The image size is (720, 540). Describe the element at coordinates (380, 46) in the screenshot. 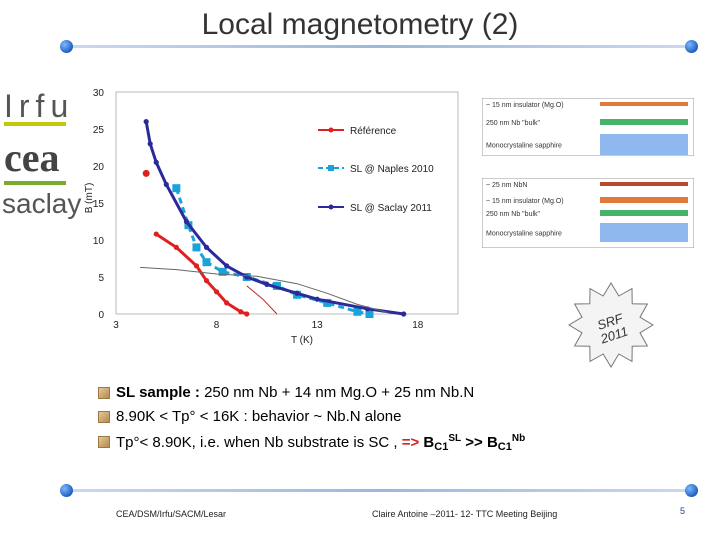

I see `top-divider` at that location.